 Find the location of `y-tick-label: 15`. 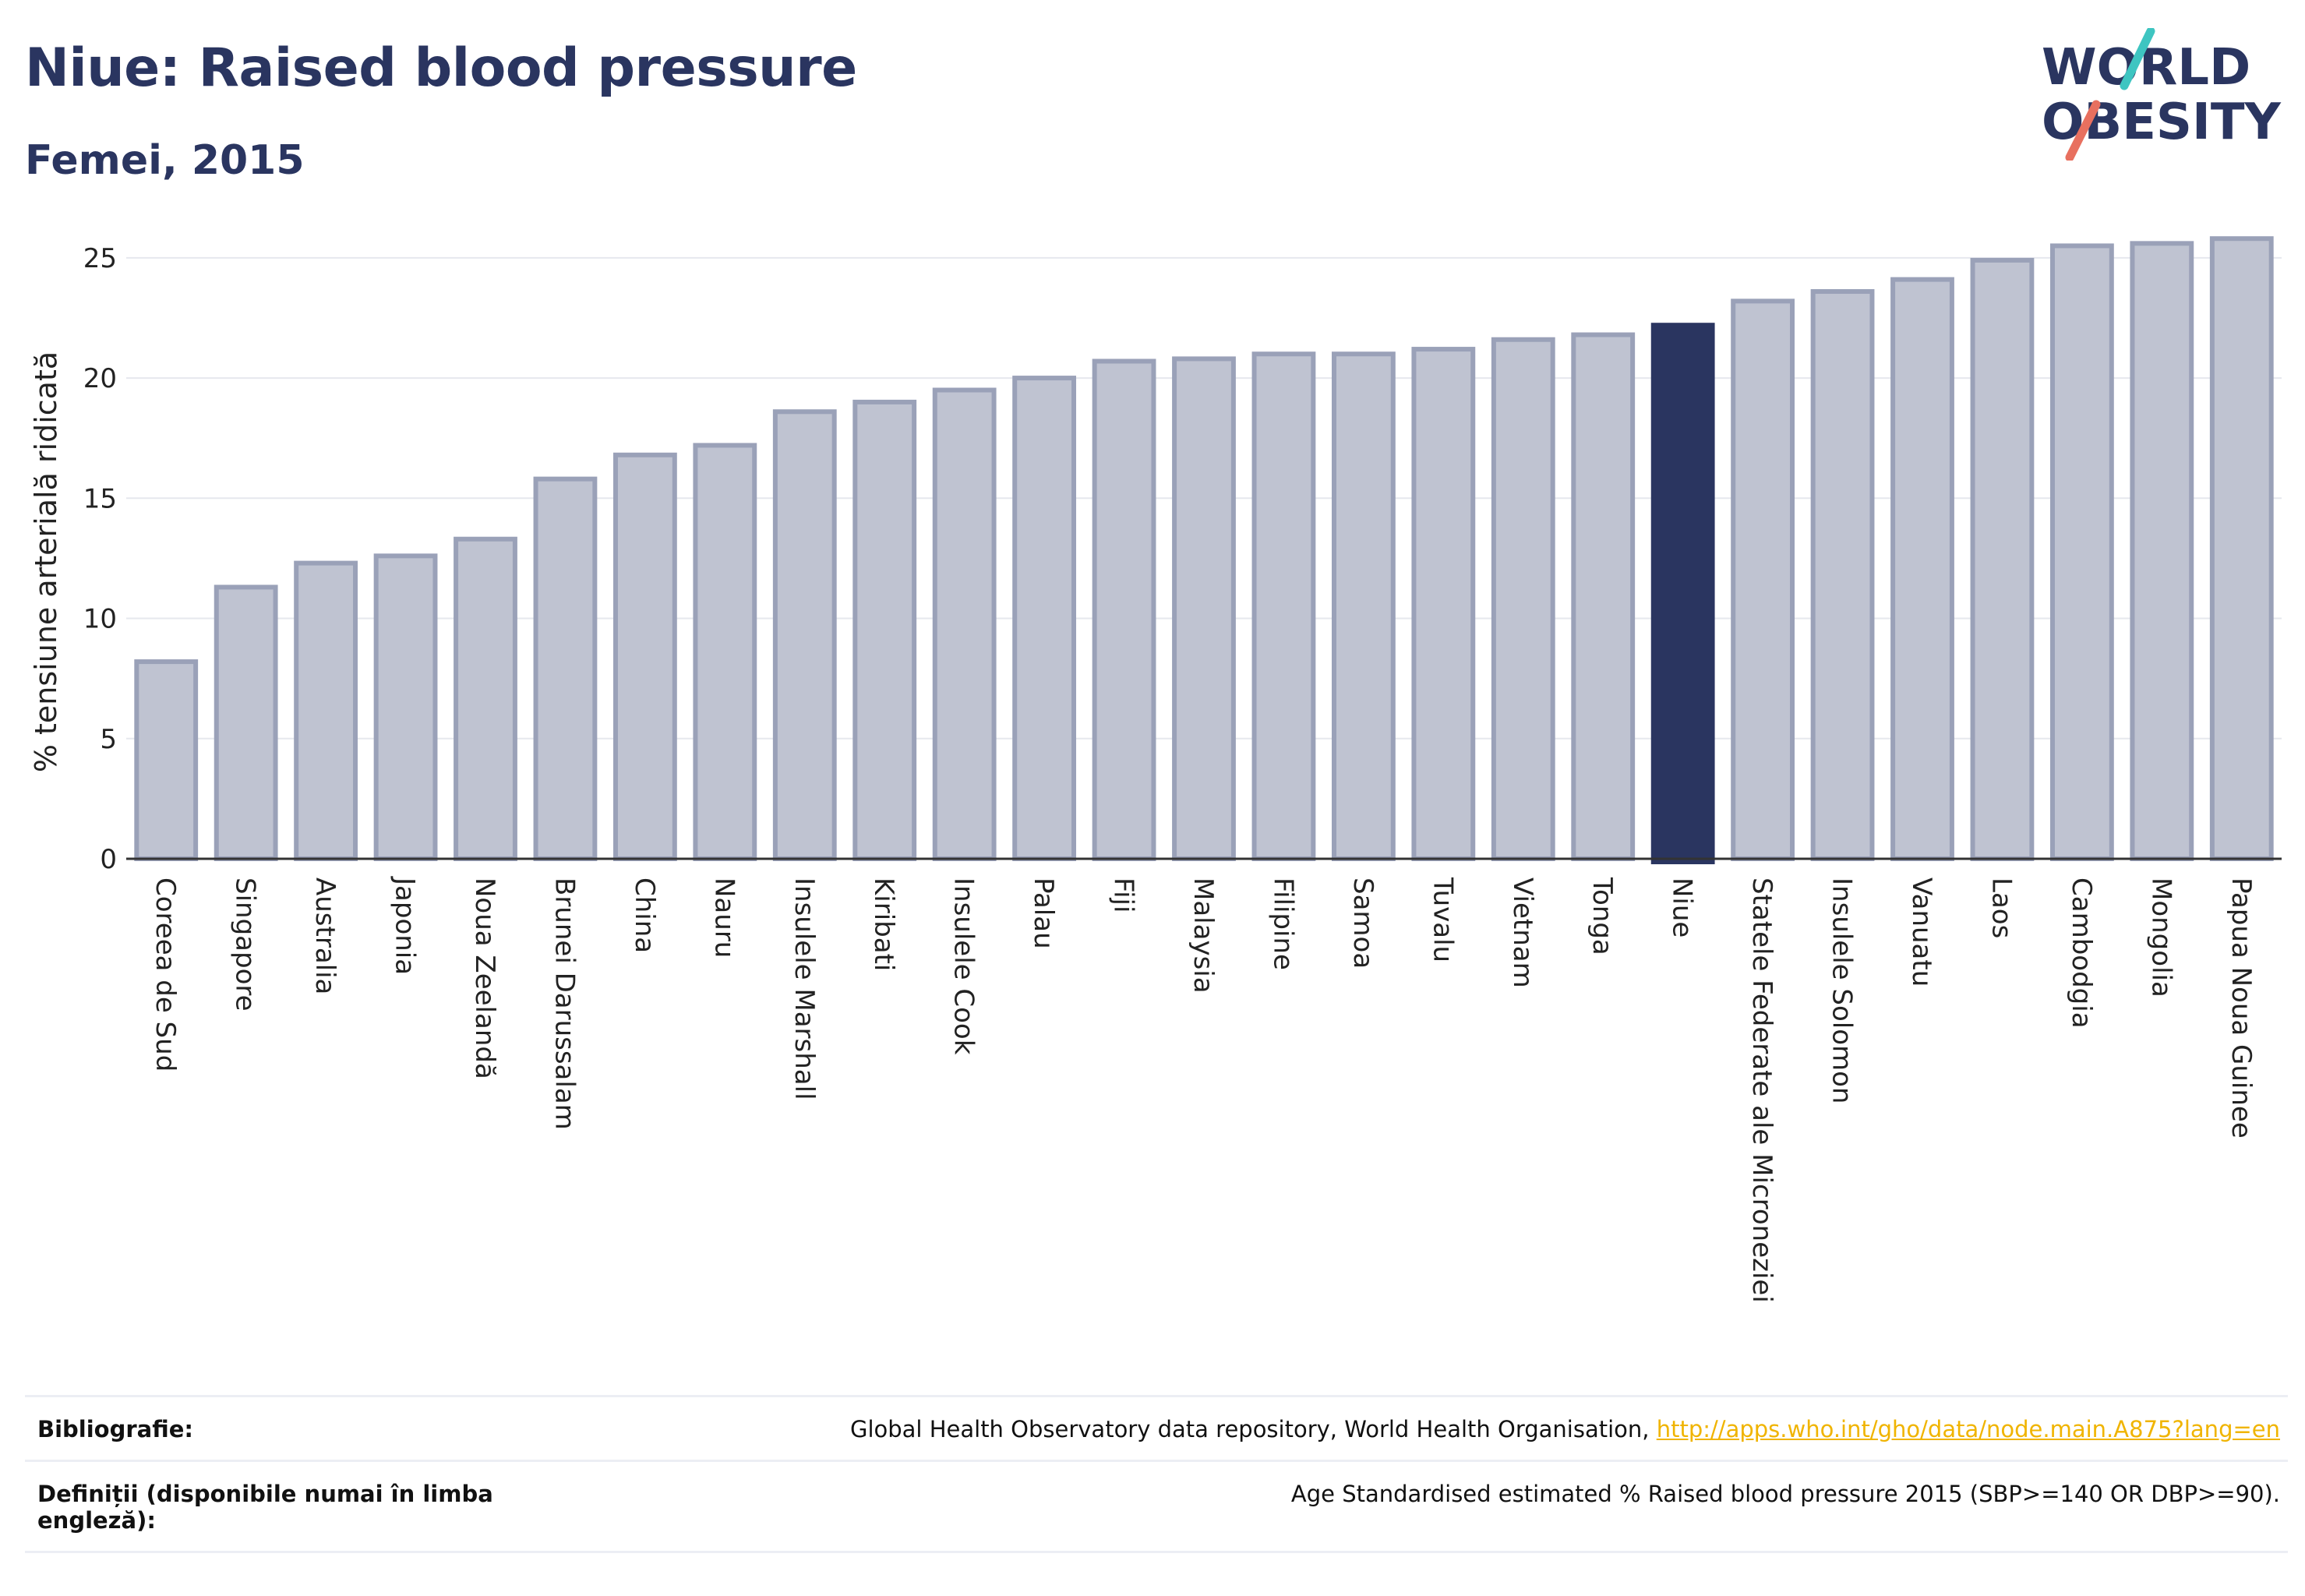

y-tick-label: 15 is located at coordinates (100, 498).